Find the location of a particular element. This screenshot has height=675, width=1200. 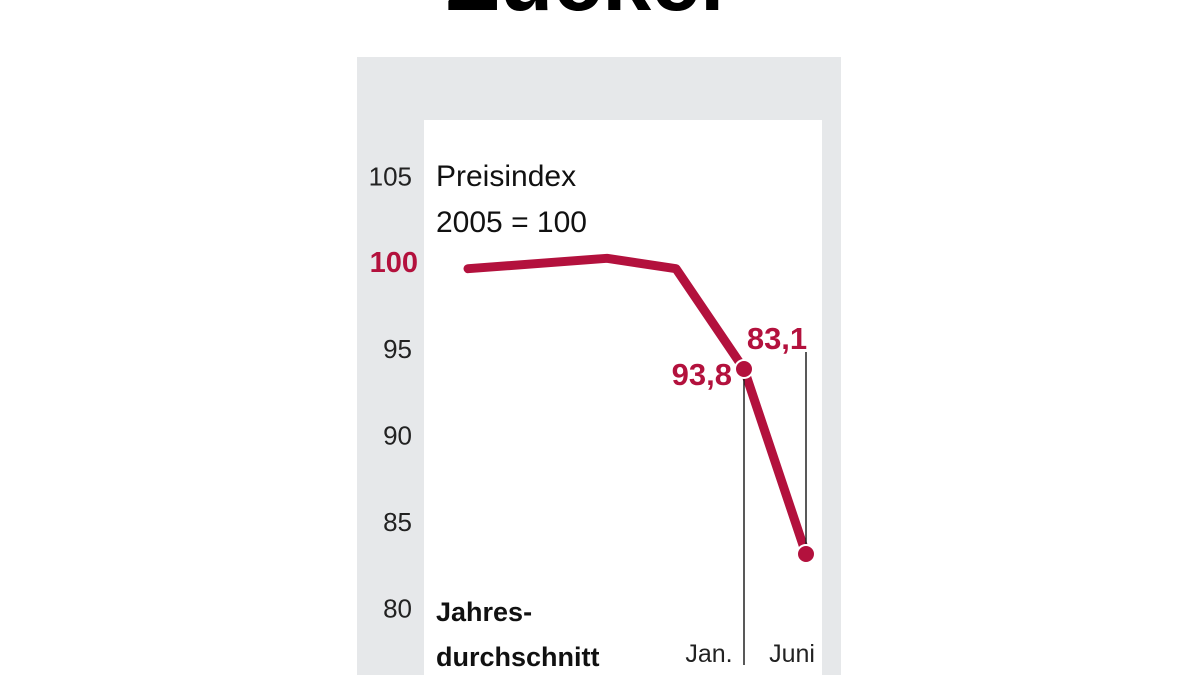

y-tick-label: 95 is located at coordinates (397, 349).